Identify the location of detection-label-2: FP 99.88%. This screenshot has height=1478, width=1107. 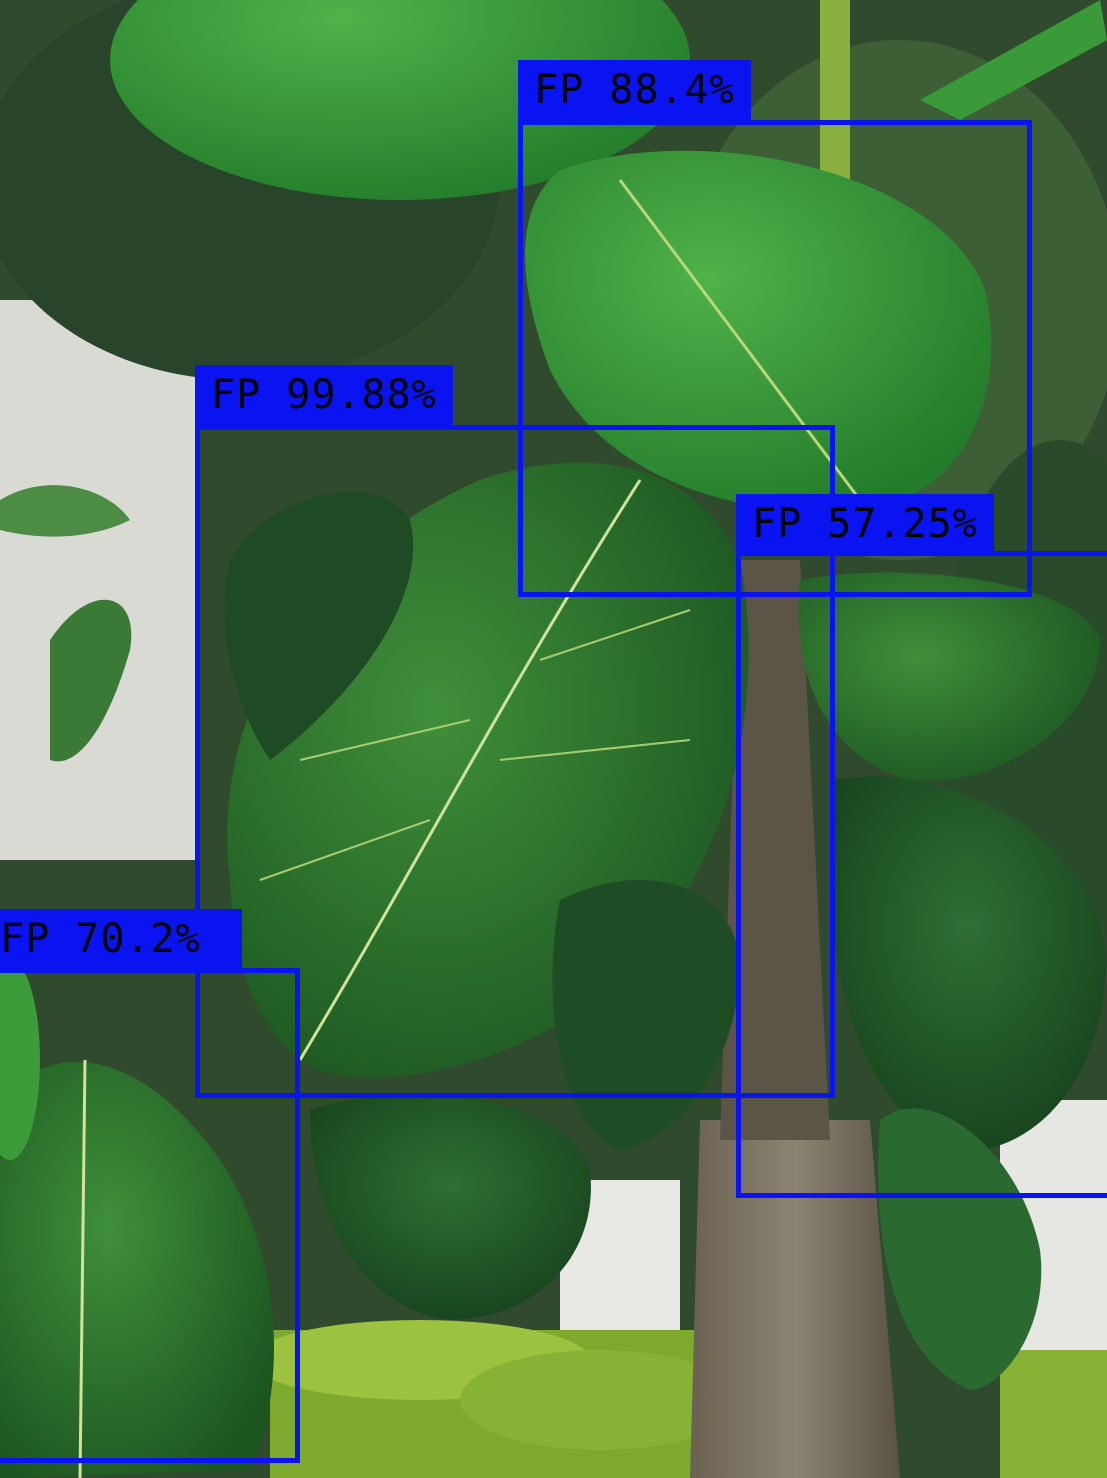
(324, 395).